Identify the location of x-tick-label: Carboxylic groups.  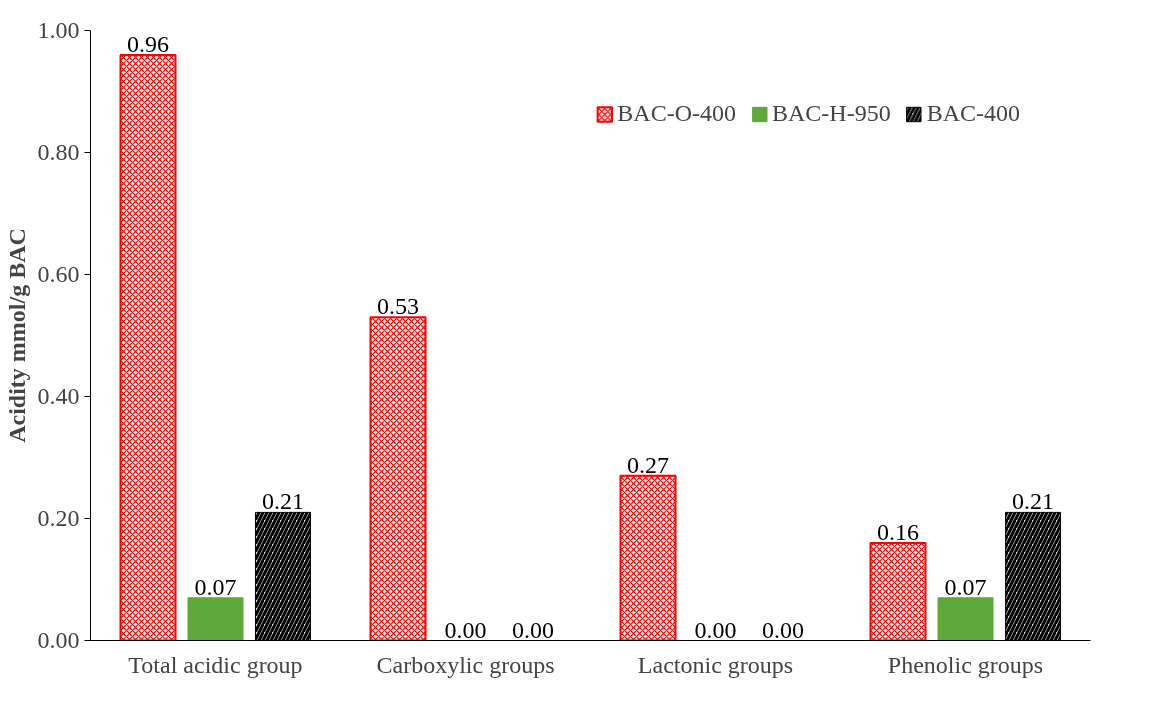
(465, 664).